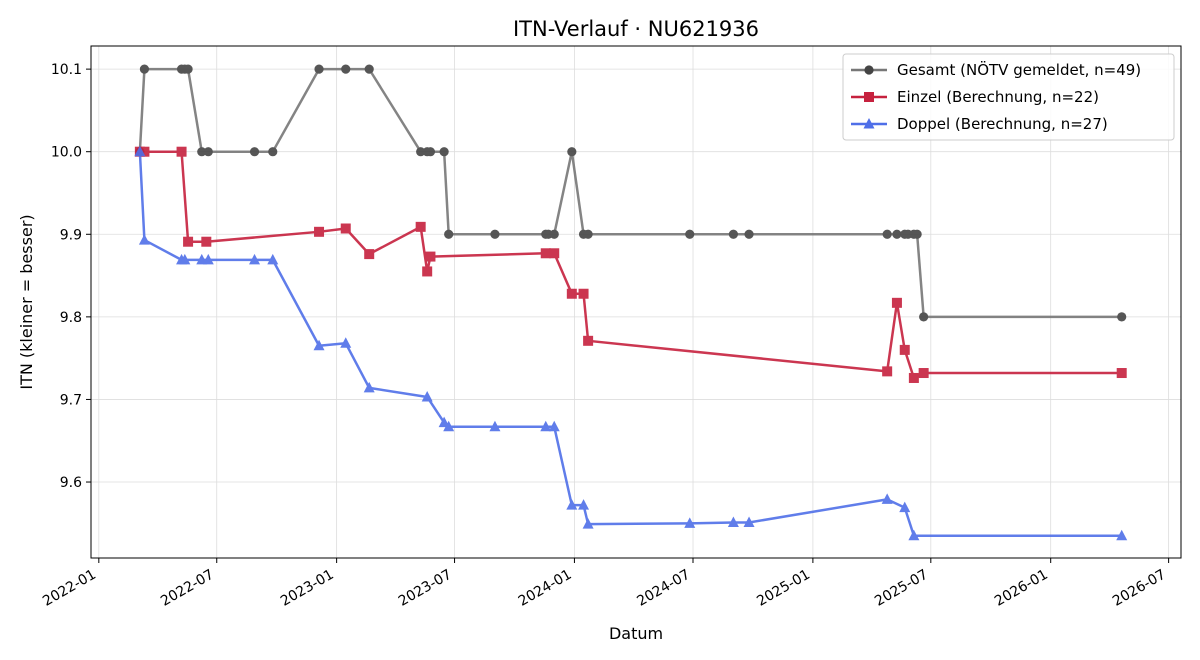  I want to click on y-tick-label: 10.1, so click(66, 70).